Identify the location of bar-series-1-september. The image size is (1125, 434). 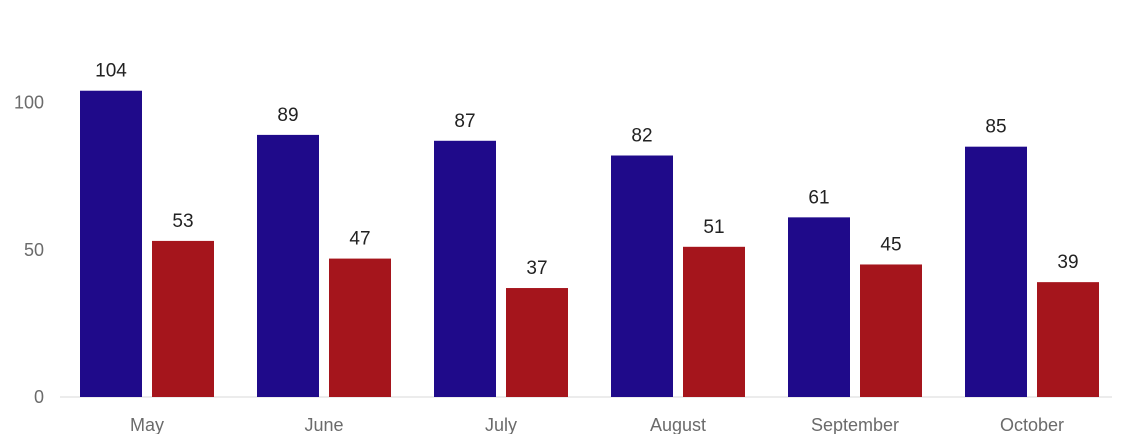
(819, 307).